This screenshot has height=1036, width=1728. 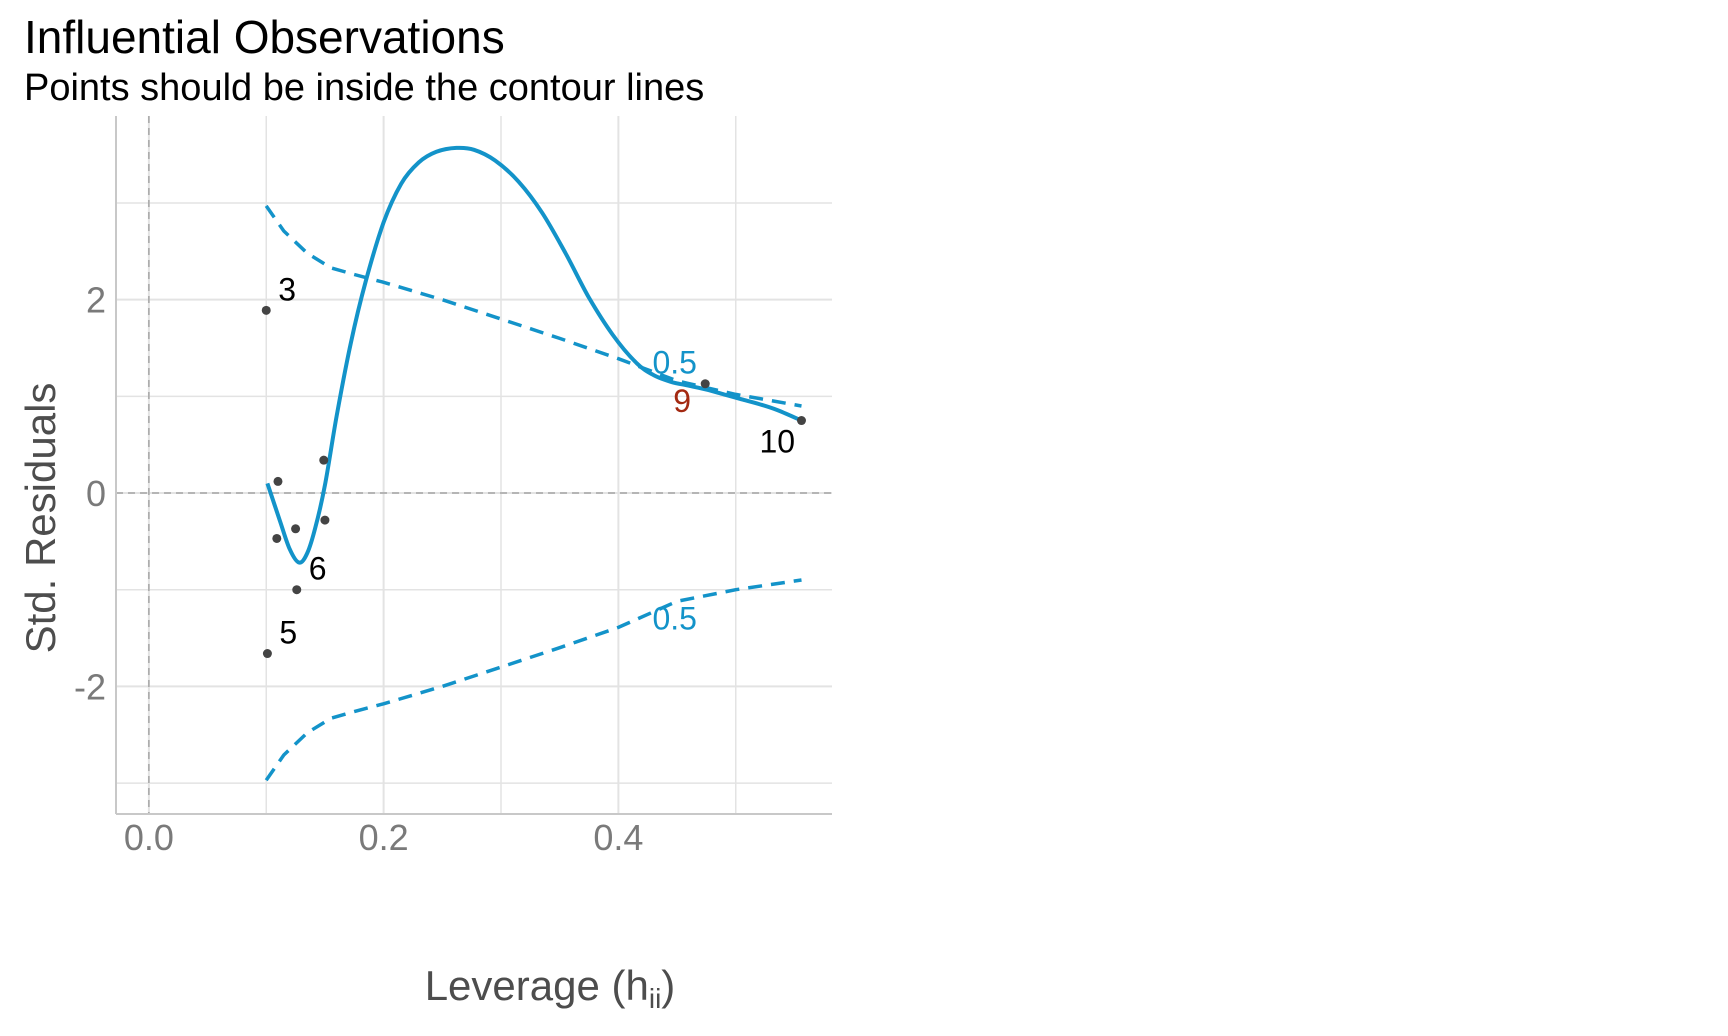 What do you see at coordinates (533, 482) in the screenshot?
I see `point-layer` at bounding box center [533, 482].